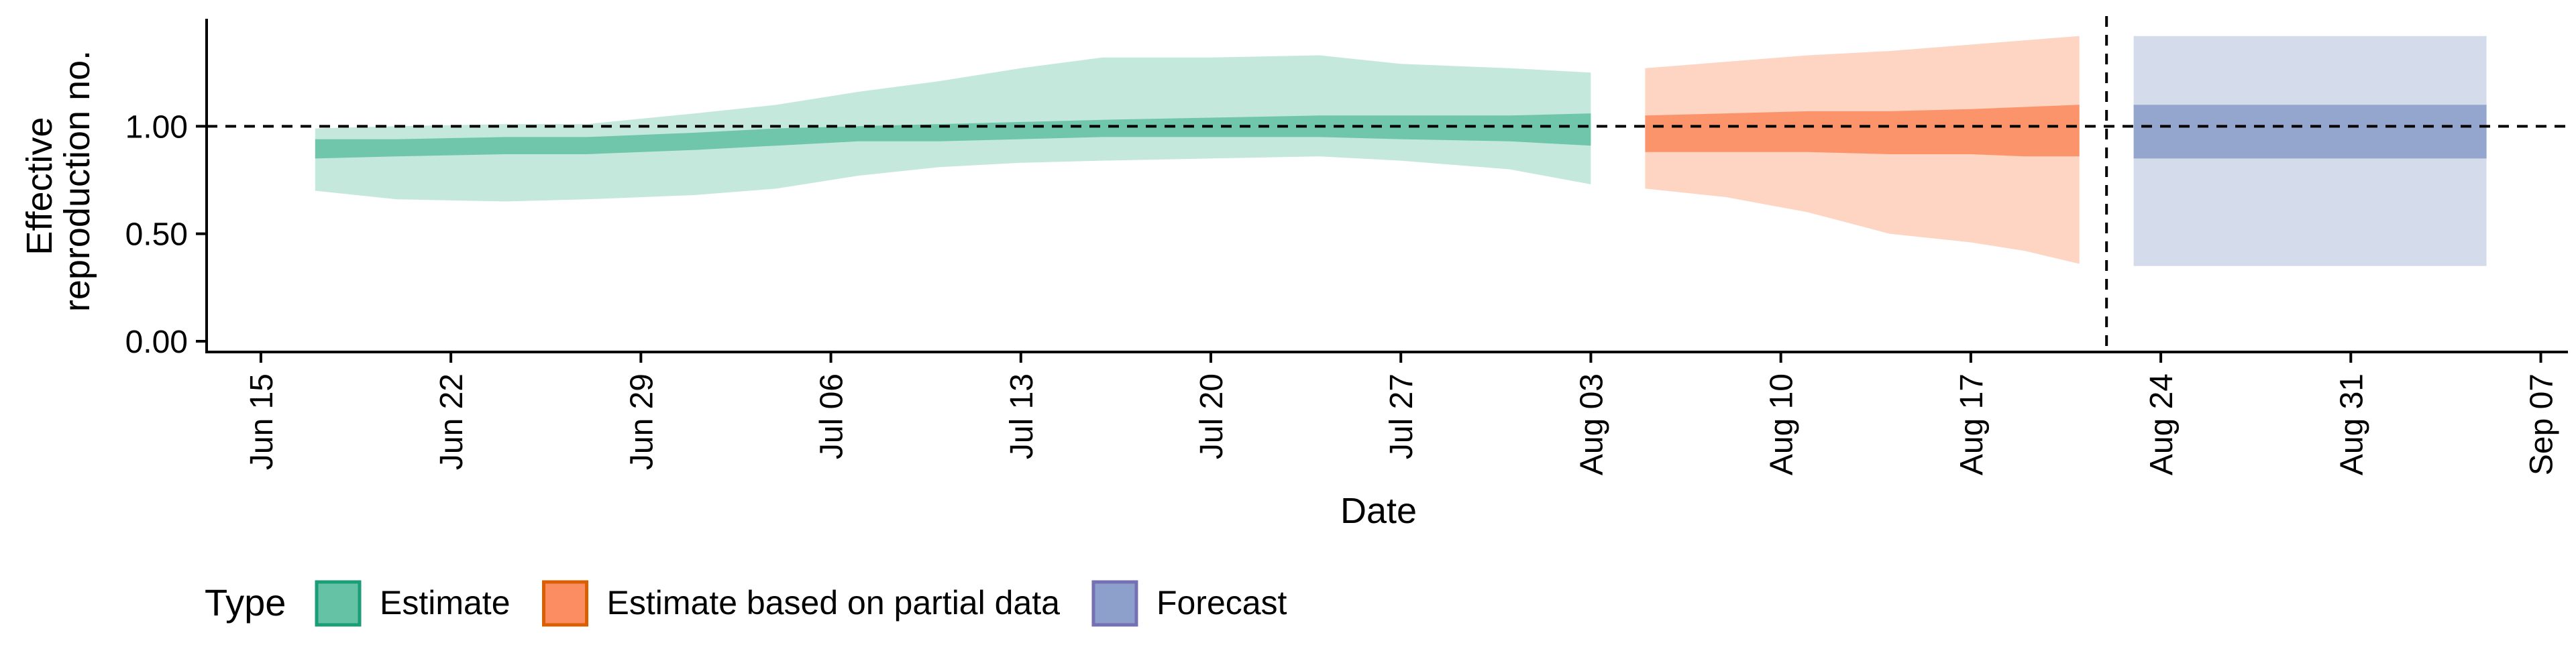  What do you see at coordinates (1378, 511) in the screenshot?
I see `x-axis-title: Date` at bounding box center [1378, 511].